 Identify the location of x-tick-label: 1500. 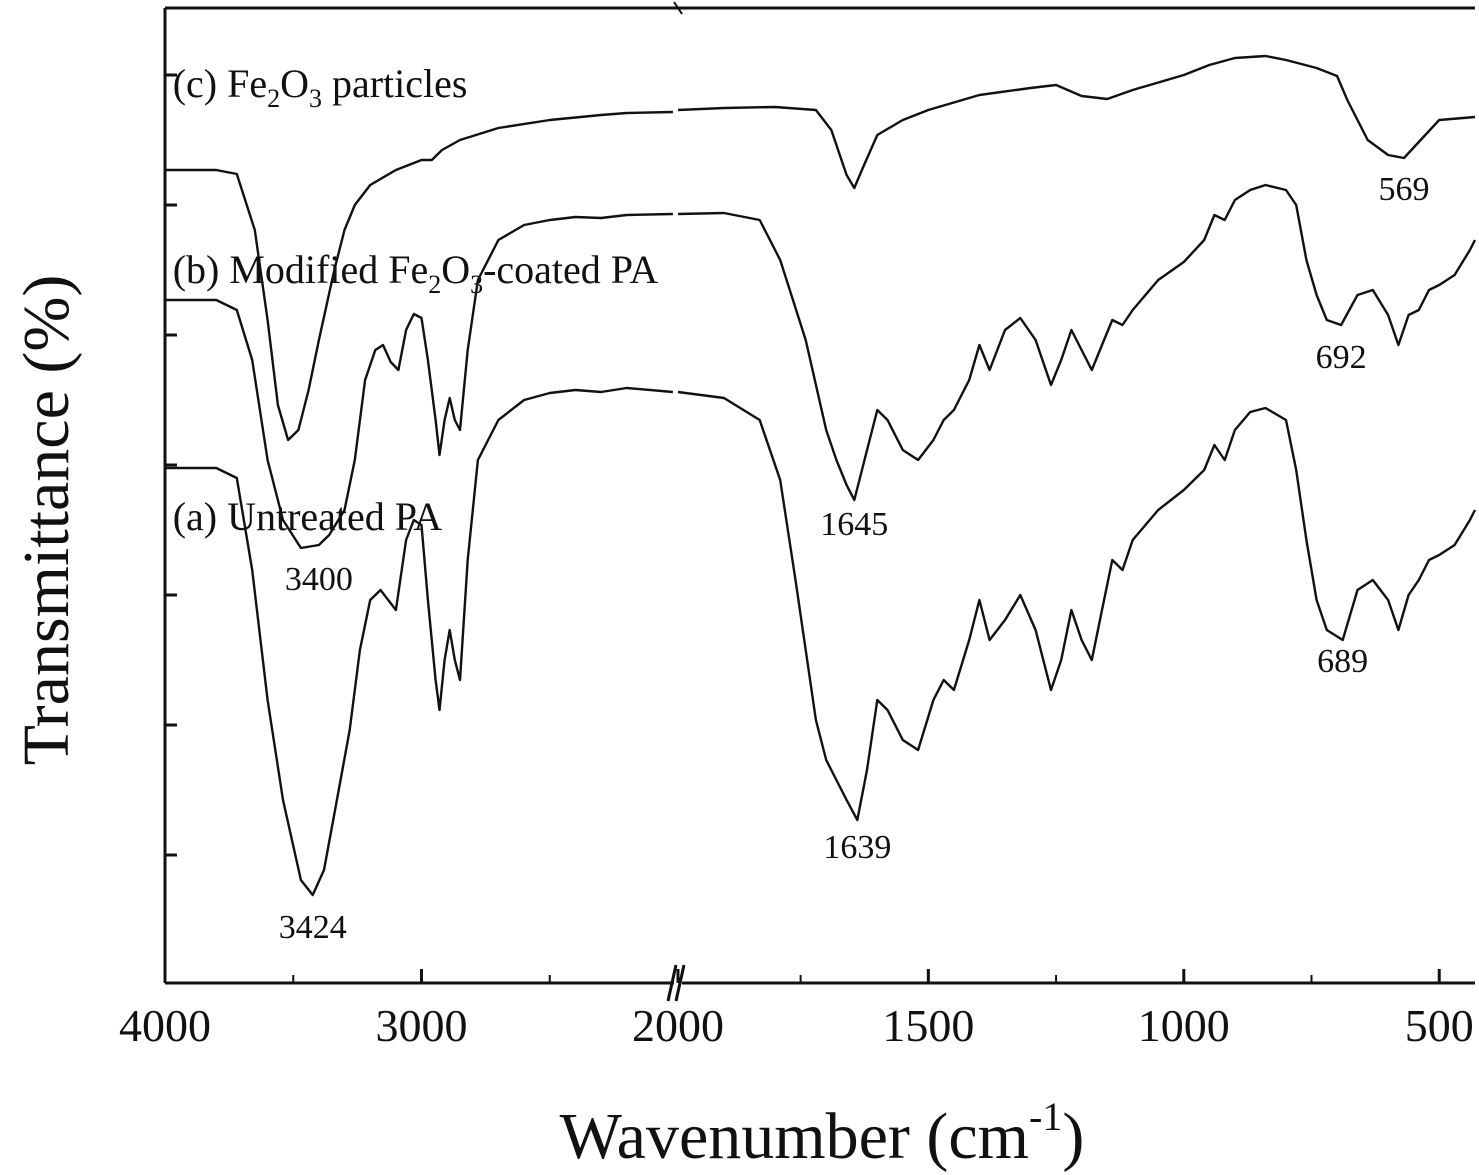
(928, 1025).